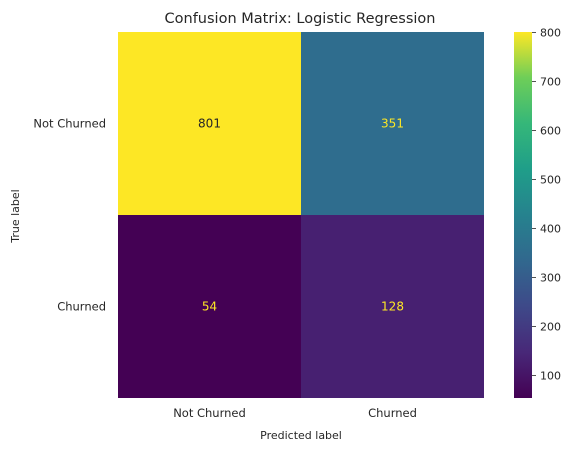 This screenshot has width=572, height=449. Describe the element at coordinates (550, 375) in the screenshot. I see `colorbar-tick-label: 100` at that location.